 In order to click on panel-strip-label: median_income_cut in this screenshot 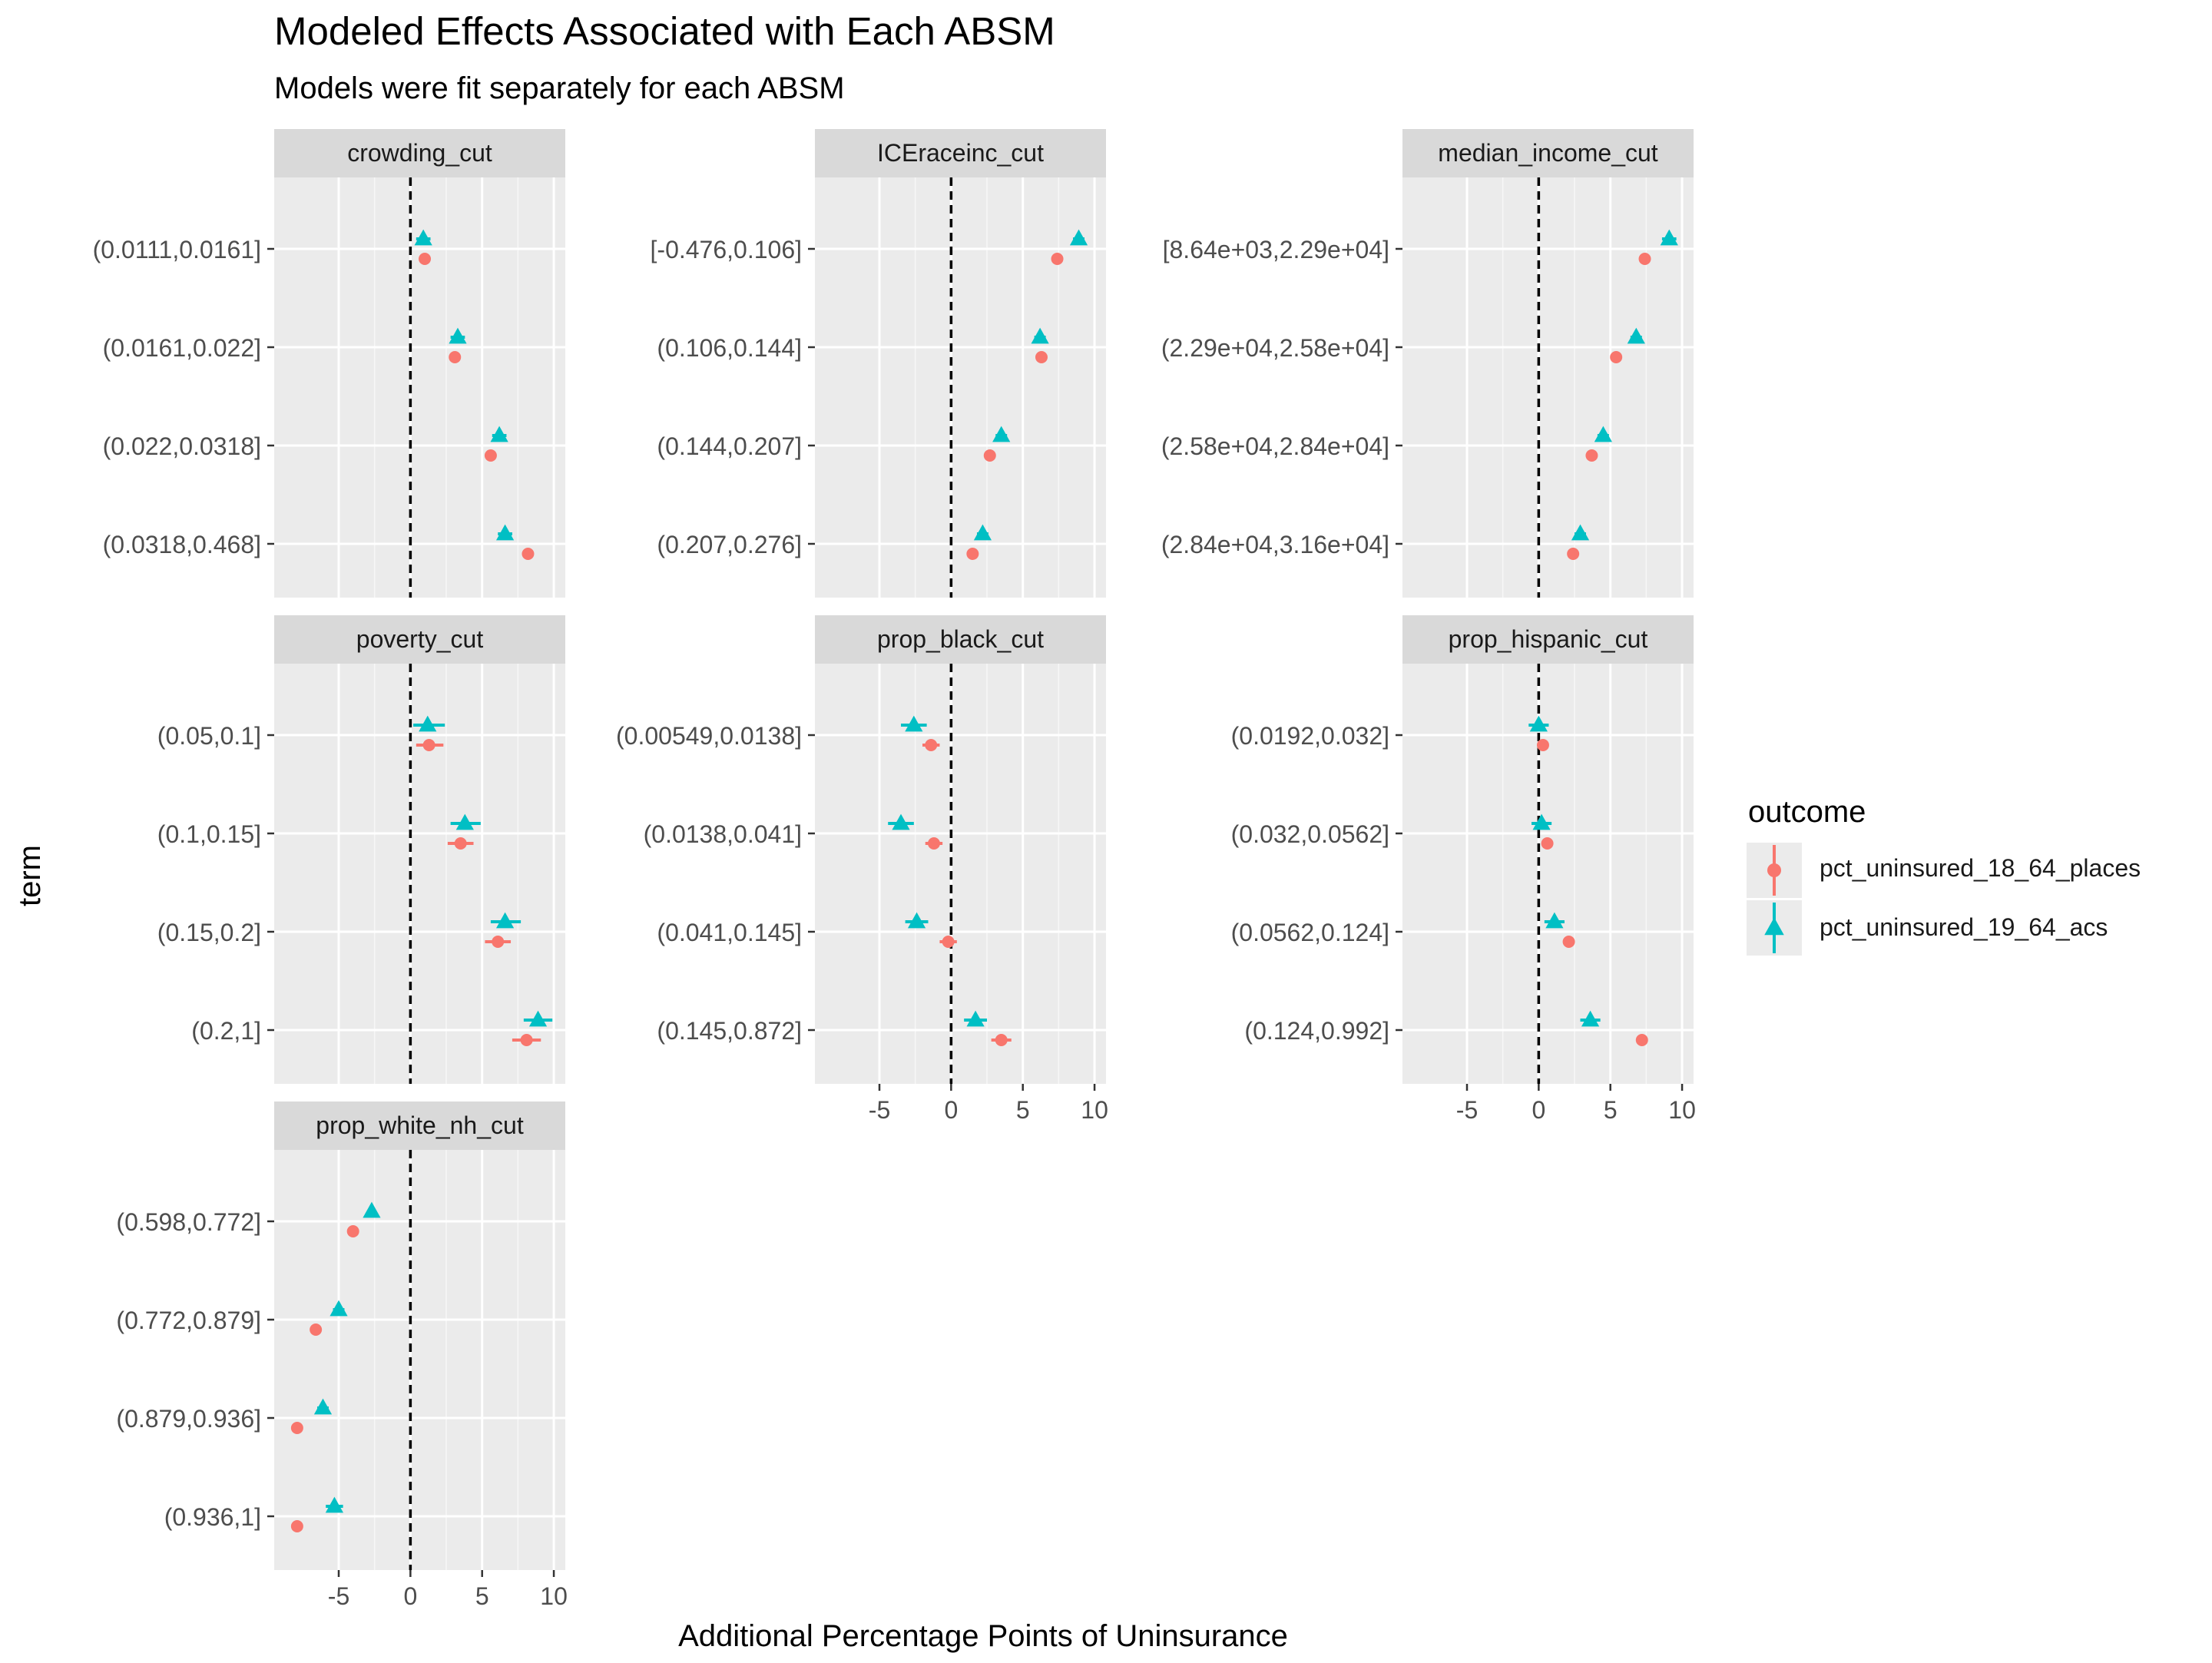, I will do `click(1548, 153)`.